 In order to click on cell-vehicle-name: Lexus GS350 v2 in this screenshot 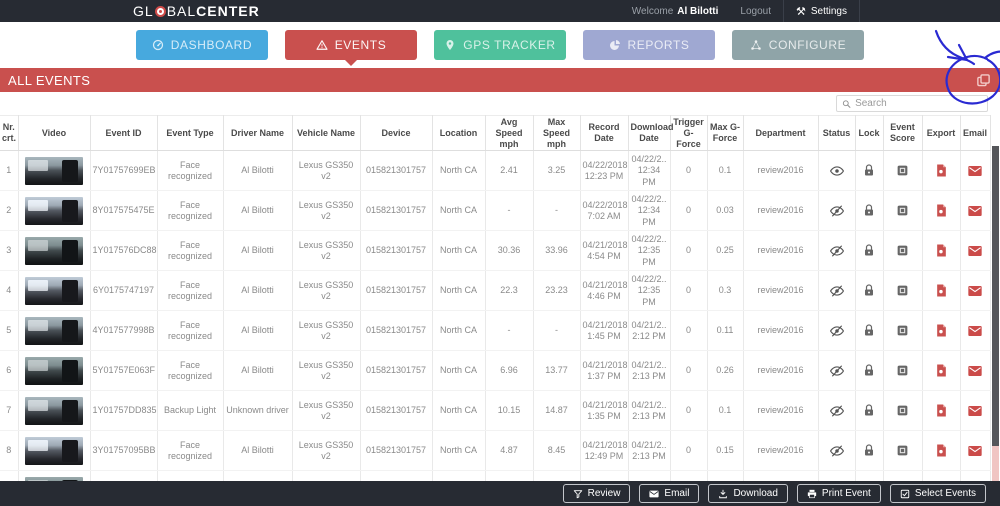, I will do `click(326, 451)`.